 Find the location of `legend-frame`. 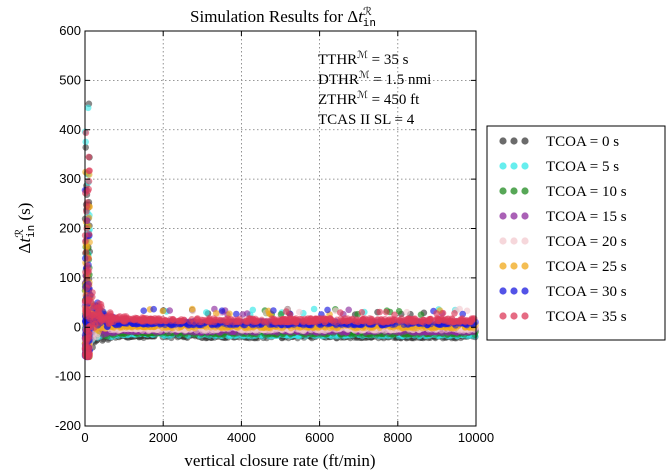

legend-frame is located at coordinates (576, 233).